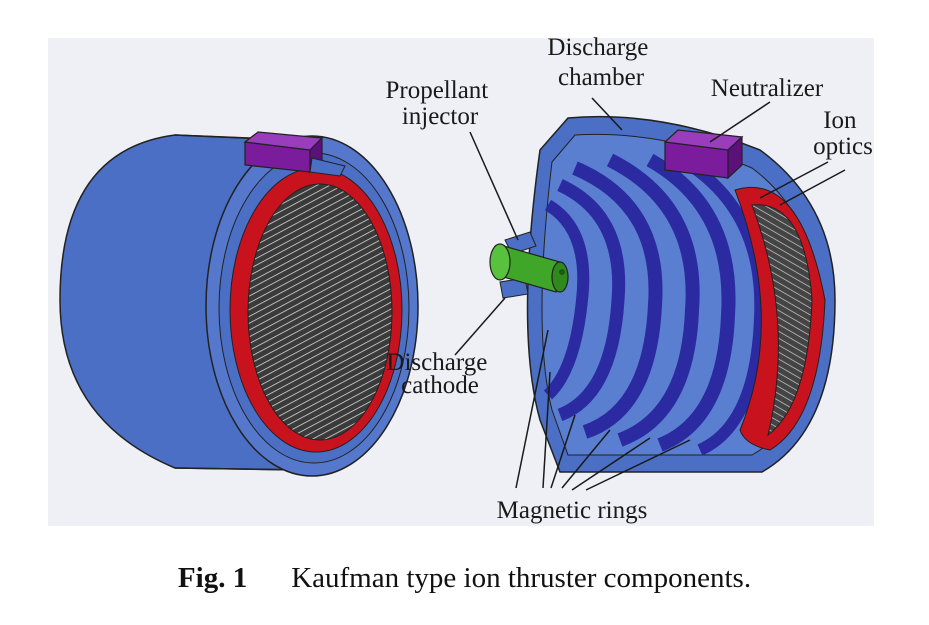 Image resolution: width=929 pixels, height=625 pixels. I want to click on label-discharge-chamber: Discharge chamber, so click(600, 62).